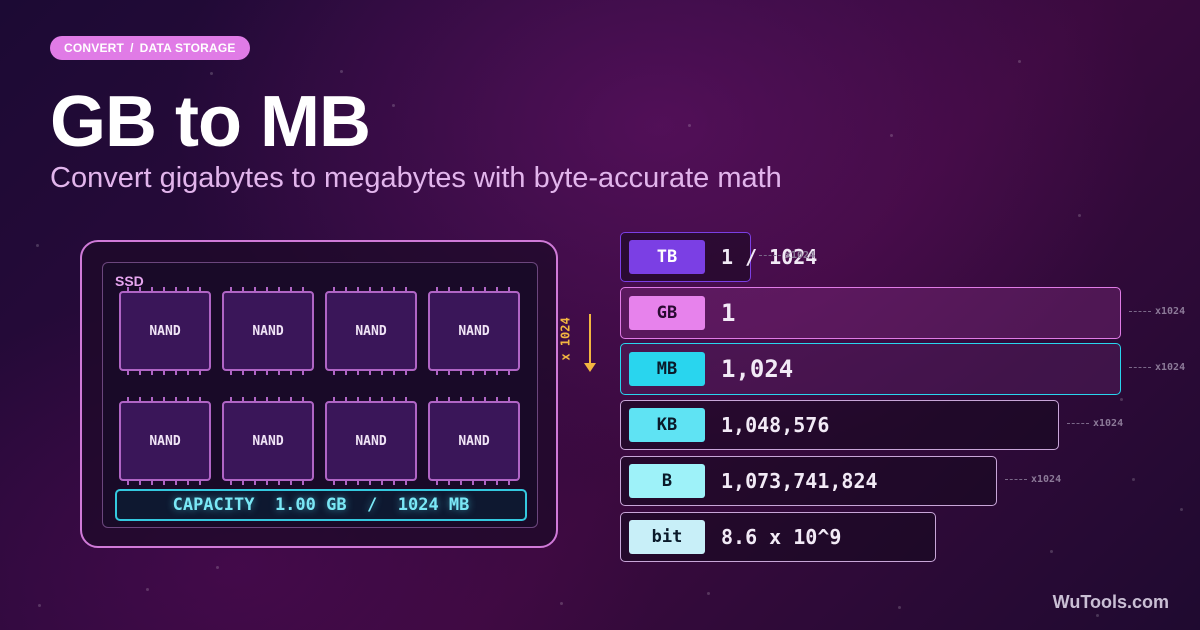 The image size is (1200, 630). What do you see at coordinates (210, 122) in the screenshot?
I see `page-title: GB to MB` at bounding box center [210, 122].